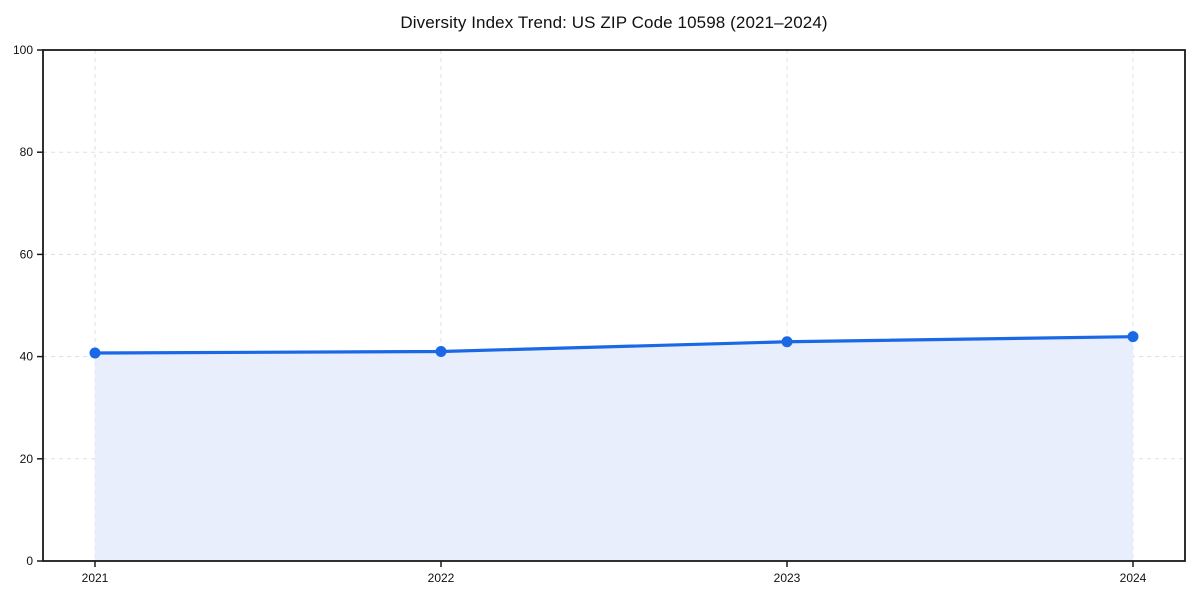 This screenshot has height=600, width=1200. What do you see at coordinates (27, 459) in the screenshot?
I see `y-tick-label: 20` at bounding box center [27, 459].